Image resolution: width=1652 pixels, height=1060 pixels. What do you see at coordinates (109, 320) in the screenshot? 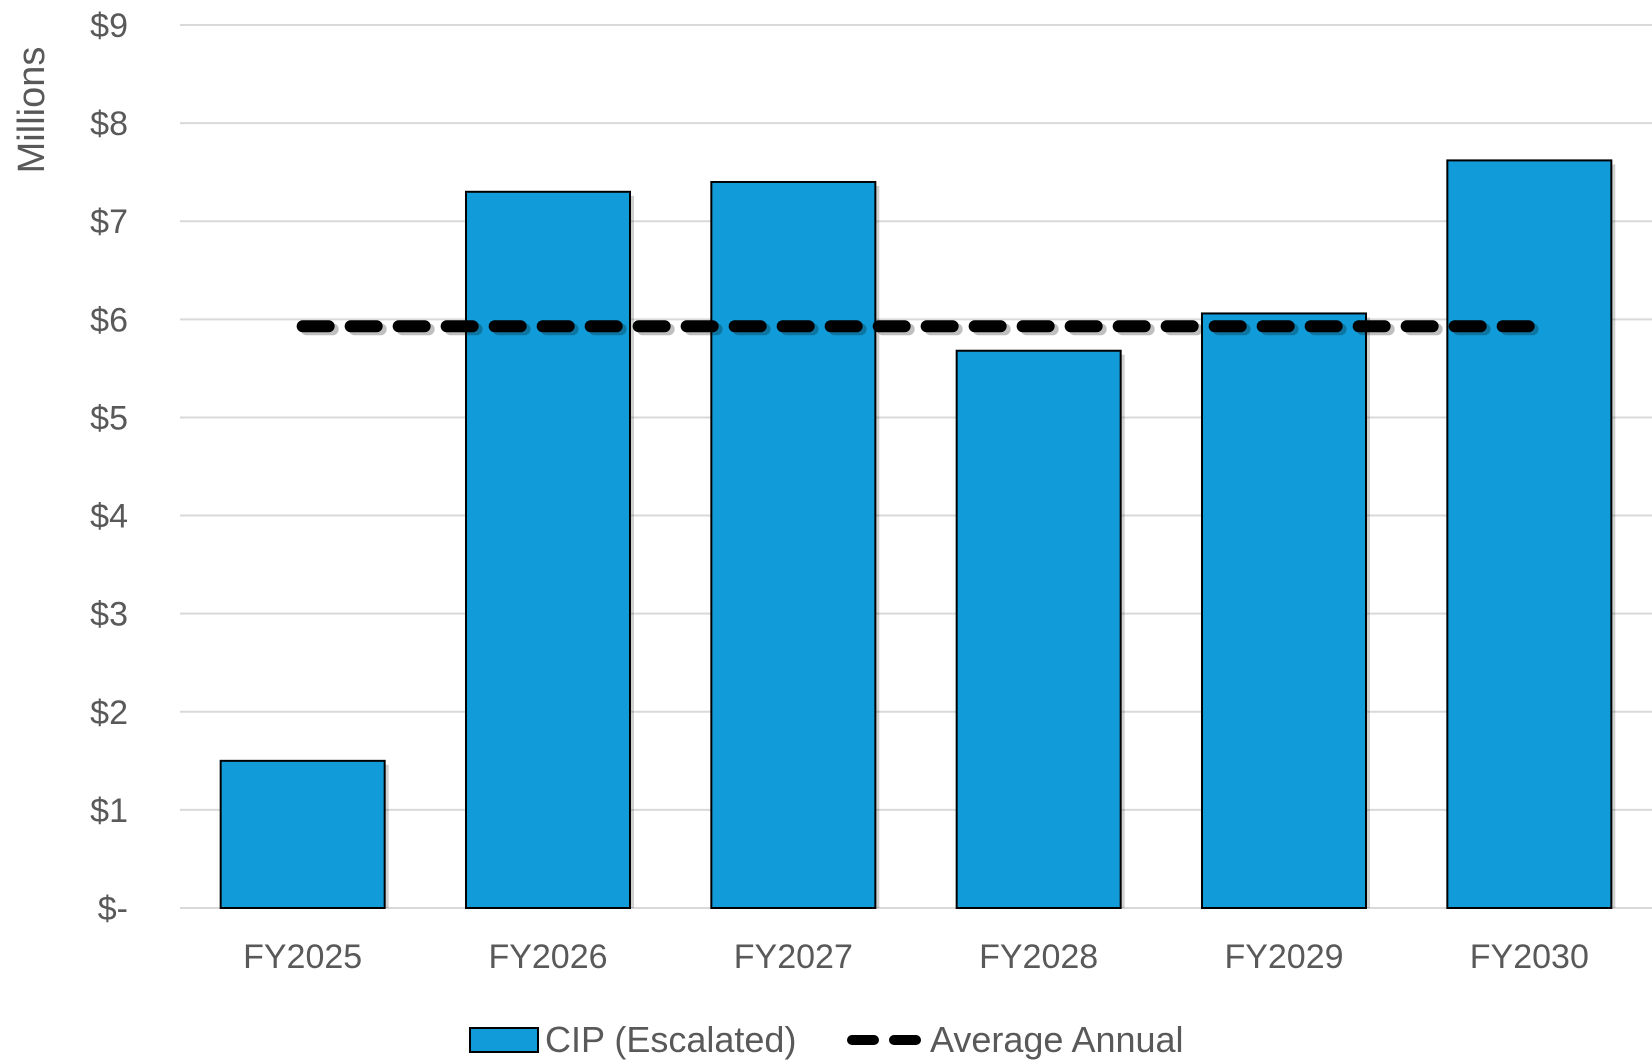
I see `y-tick-label: $6` at bounding box center [109, 320].